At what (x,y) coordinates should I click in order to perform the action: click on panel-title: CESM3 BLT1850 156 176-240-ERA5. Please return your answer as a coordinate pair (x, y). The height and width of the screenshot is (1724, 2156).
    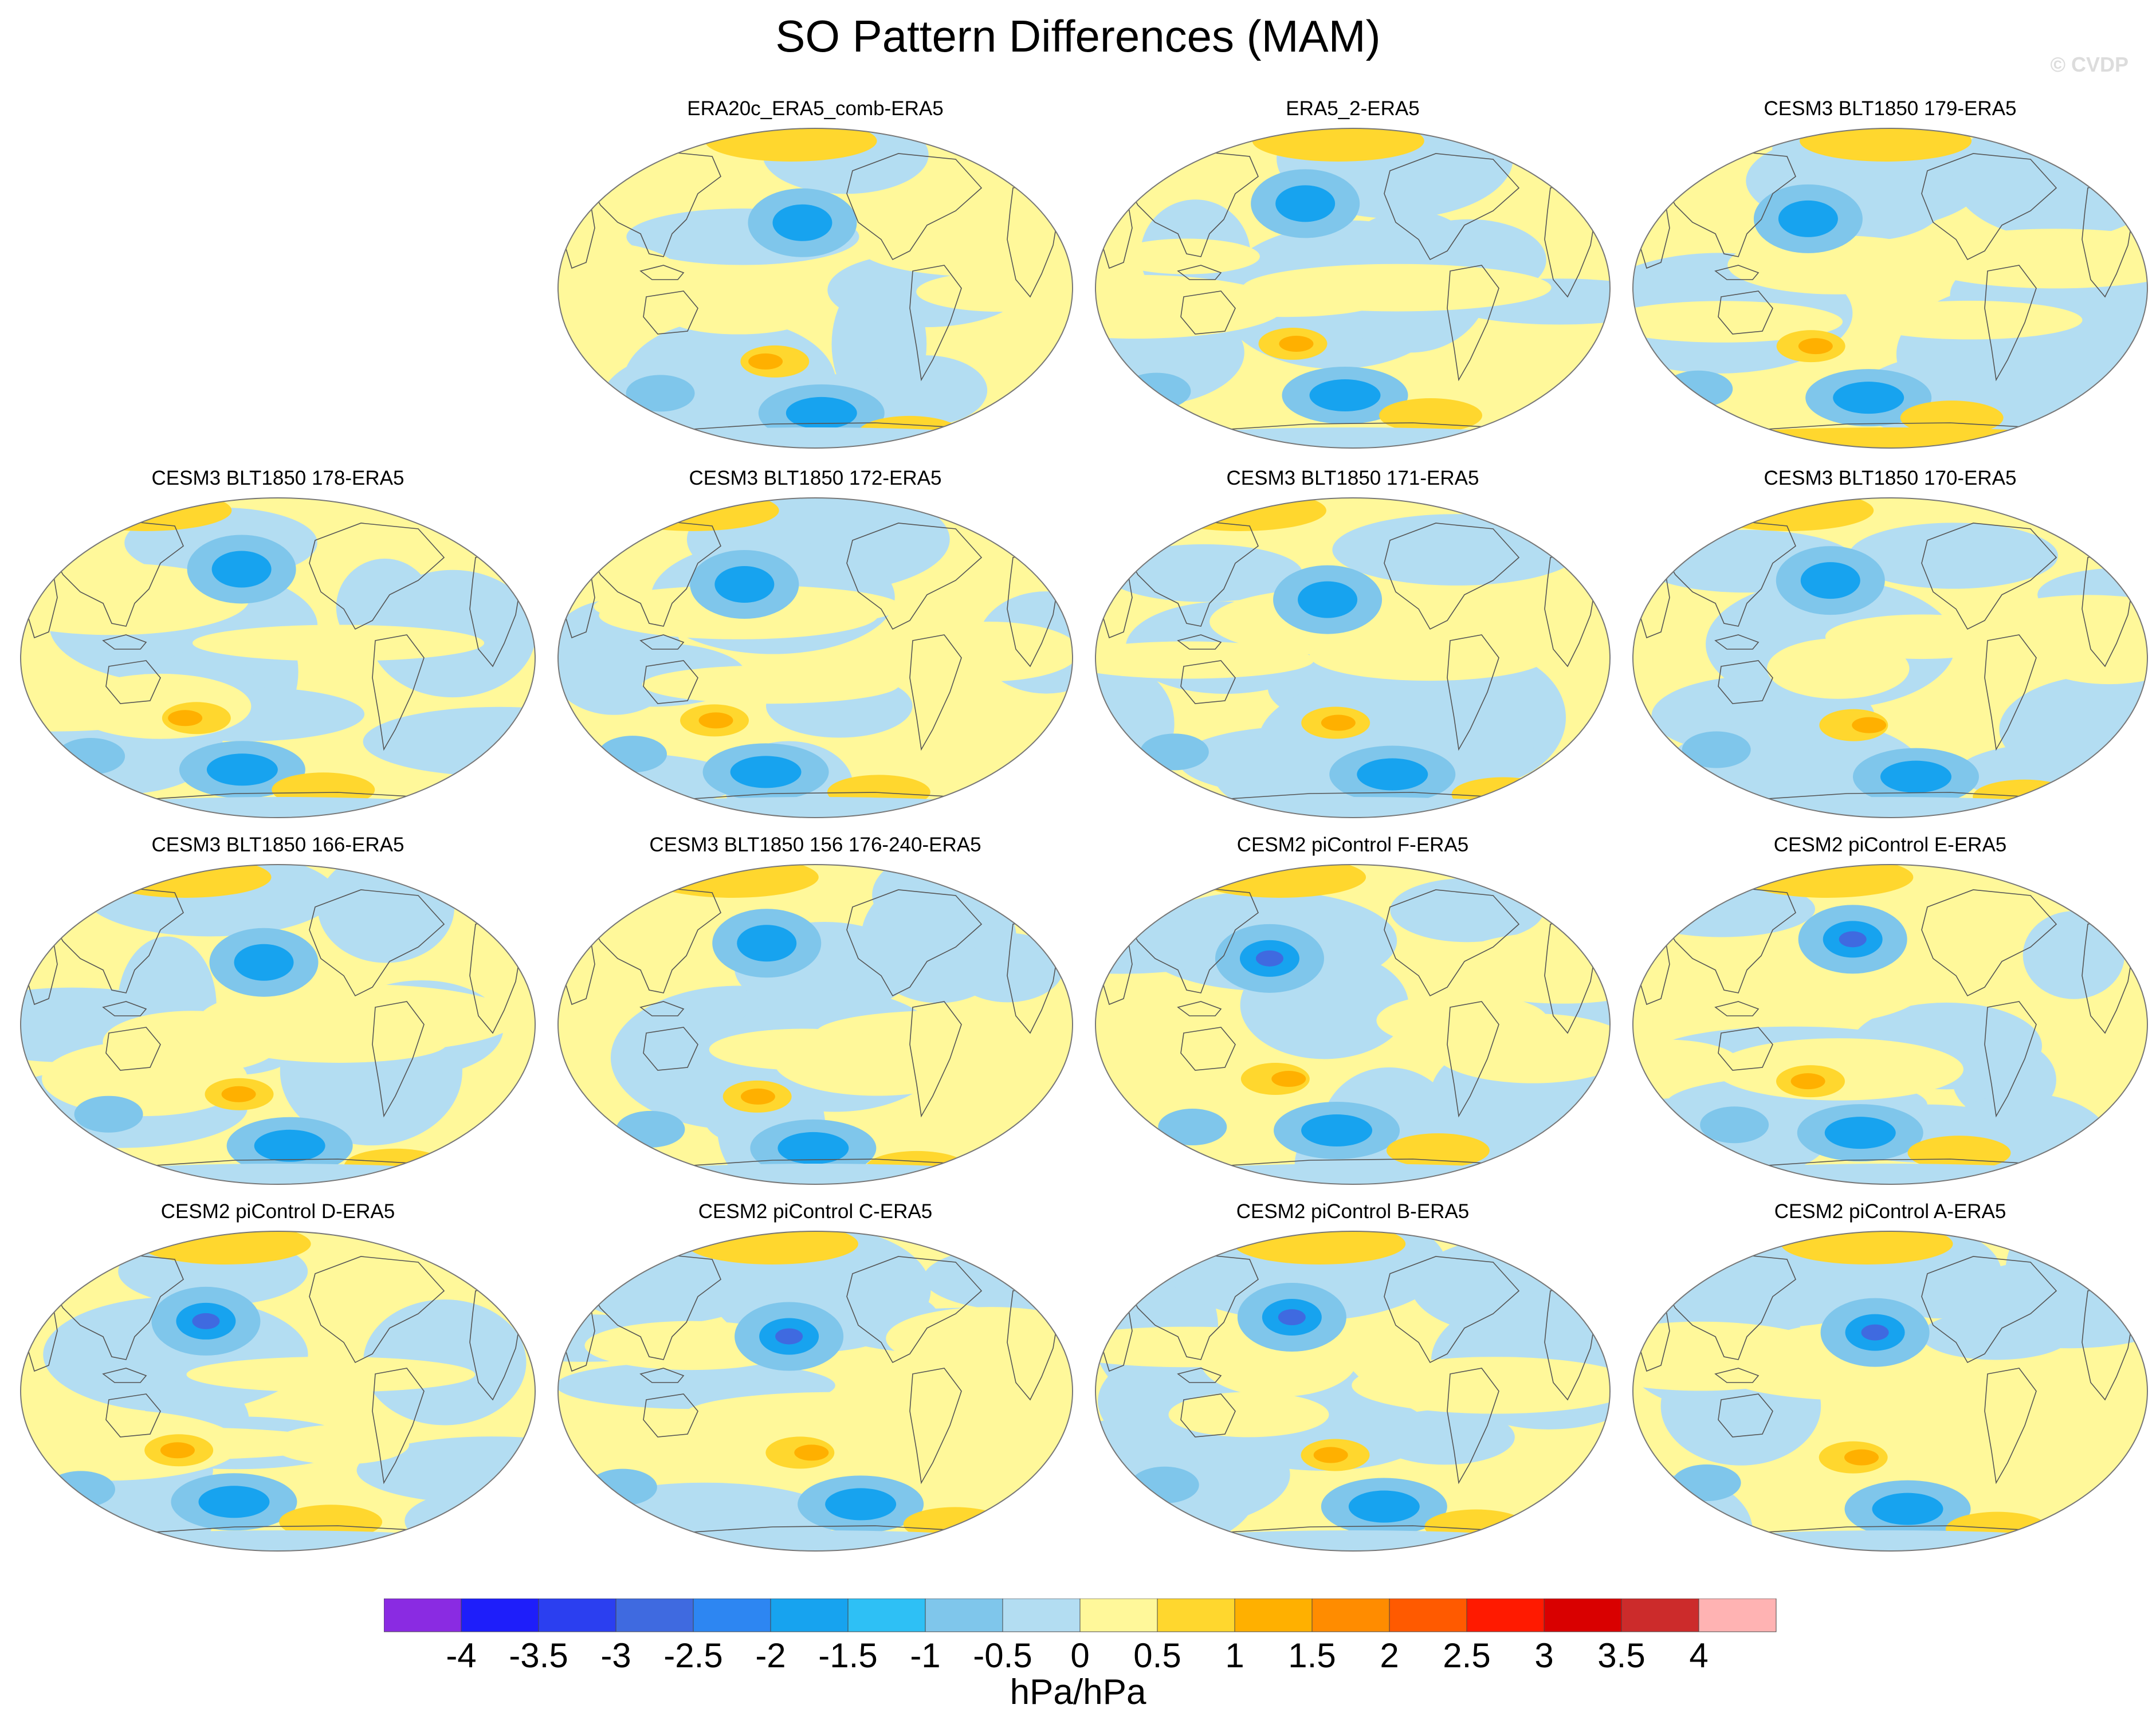
    Looking at the image, I should click on (815, 845).